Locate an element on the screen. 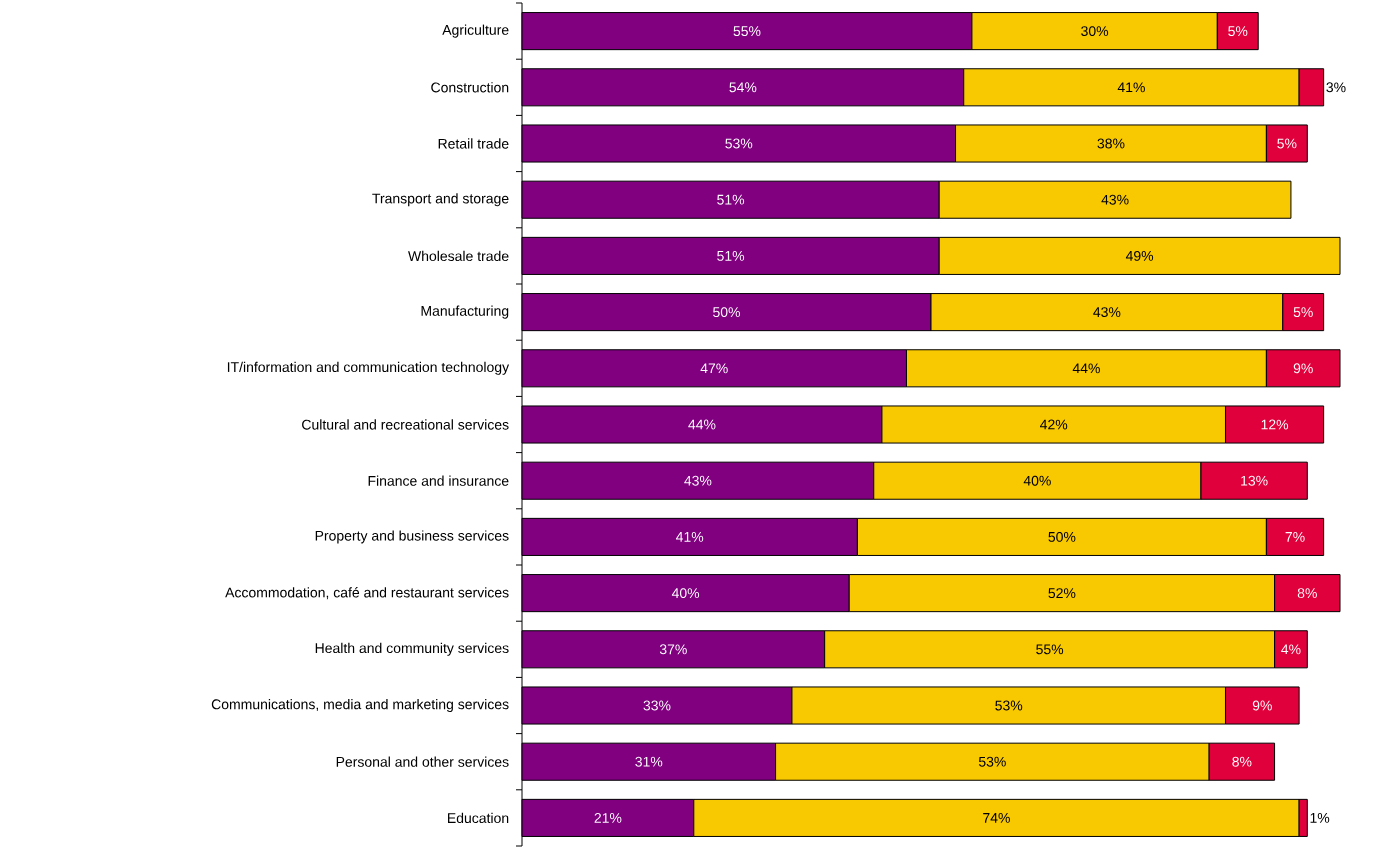 Image resolution: width=1375 pixels, height=849 pixels. data-label: 12% is located at coordinates (1275, 424).